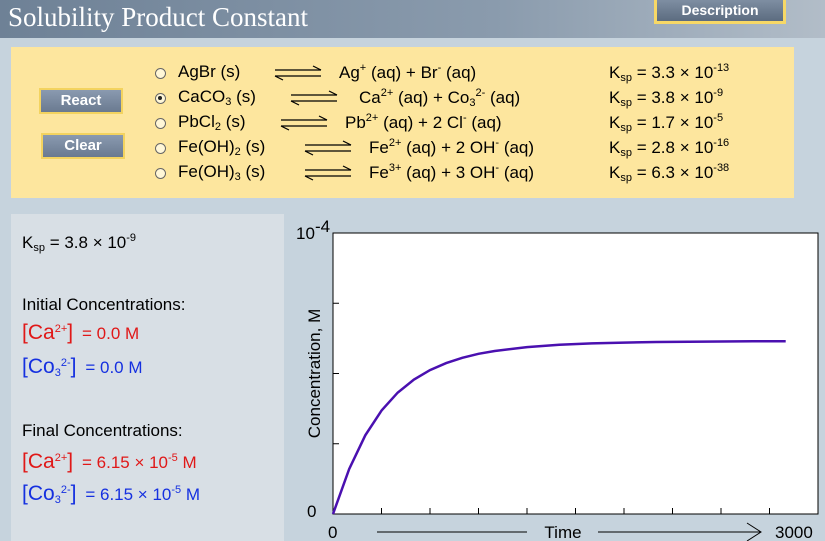 The width and height of the screenshot is (825, 541). Describe the element at coordinates (79, 243) in the screenshot. I see `ksp-readout: Ksp = 3.8 × 10-9` at that location.